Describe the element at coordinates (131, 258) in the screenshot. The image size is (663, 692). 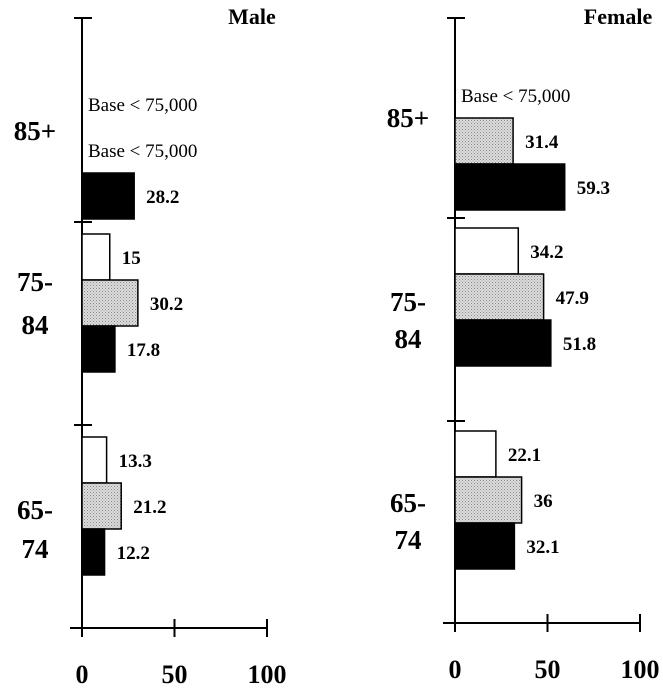
I see `male-value-label: 15` at that location.